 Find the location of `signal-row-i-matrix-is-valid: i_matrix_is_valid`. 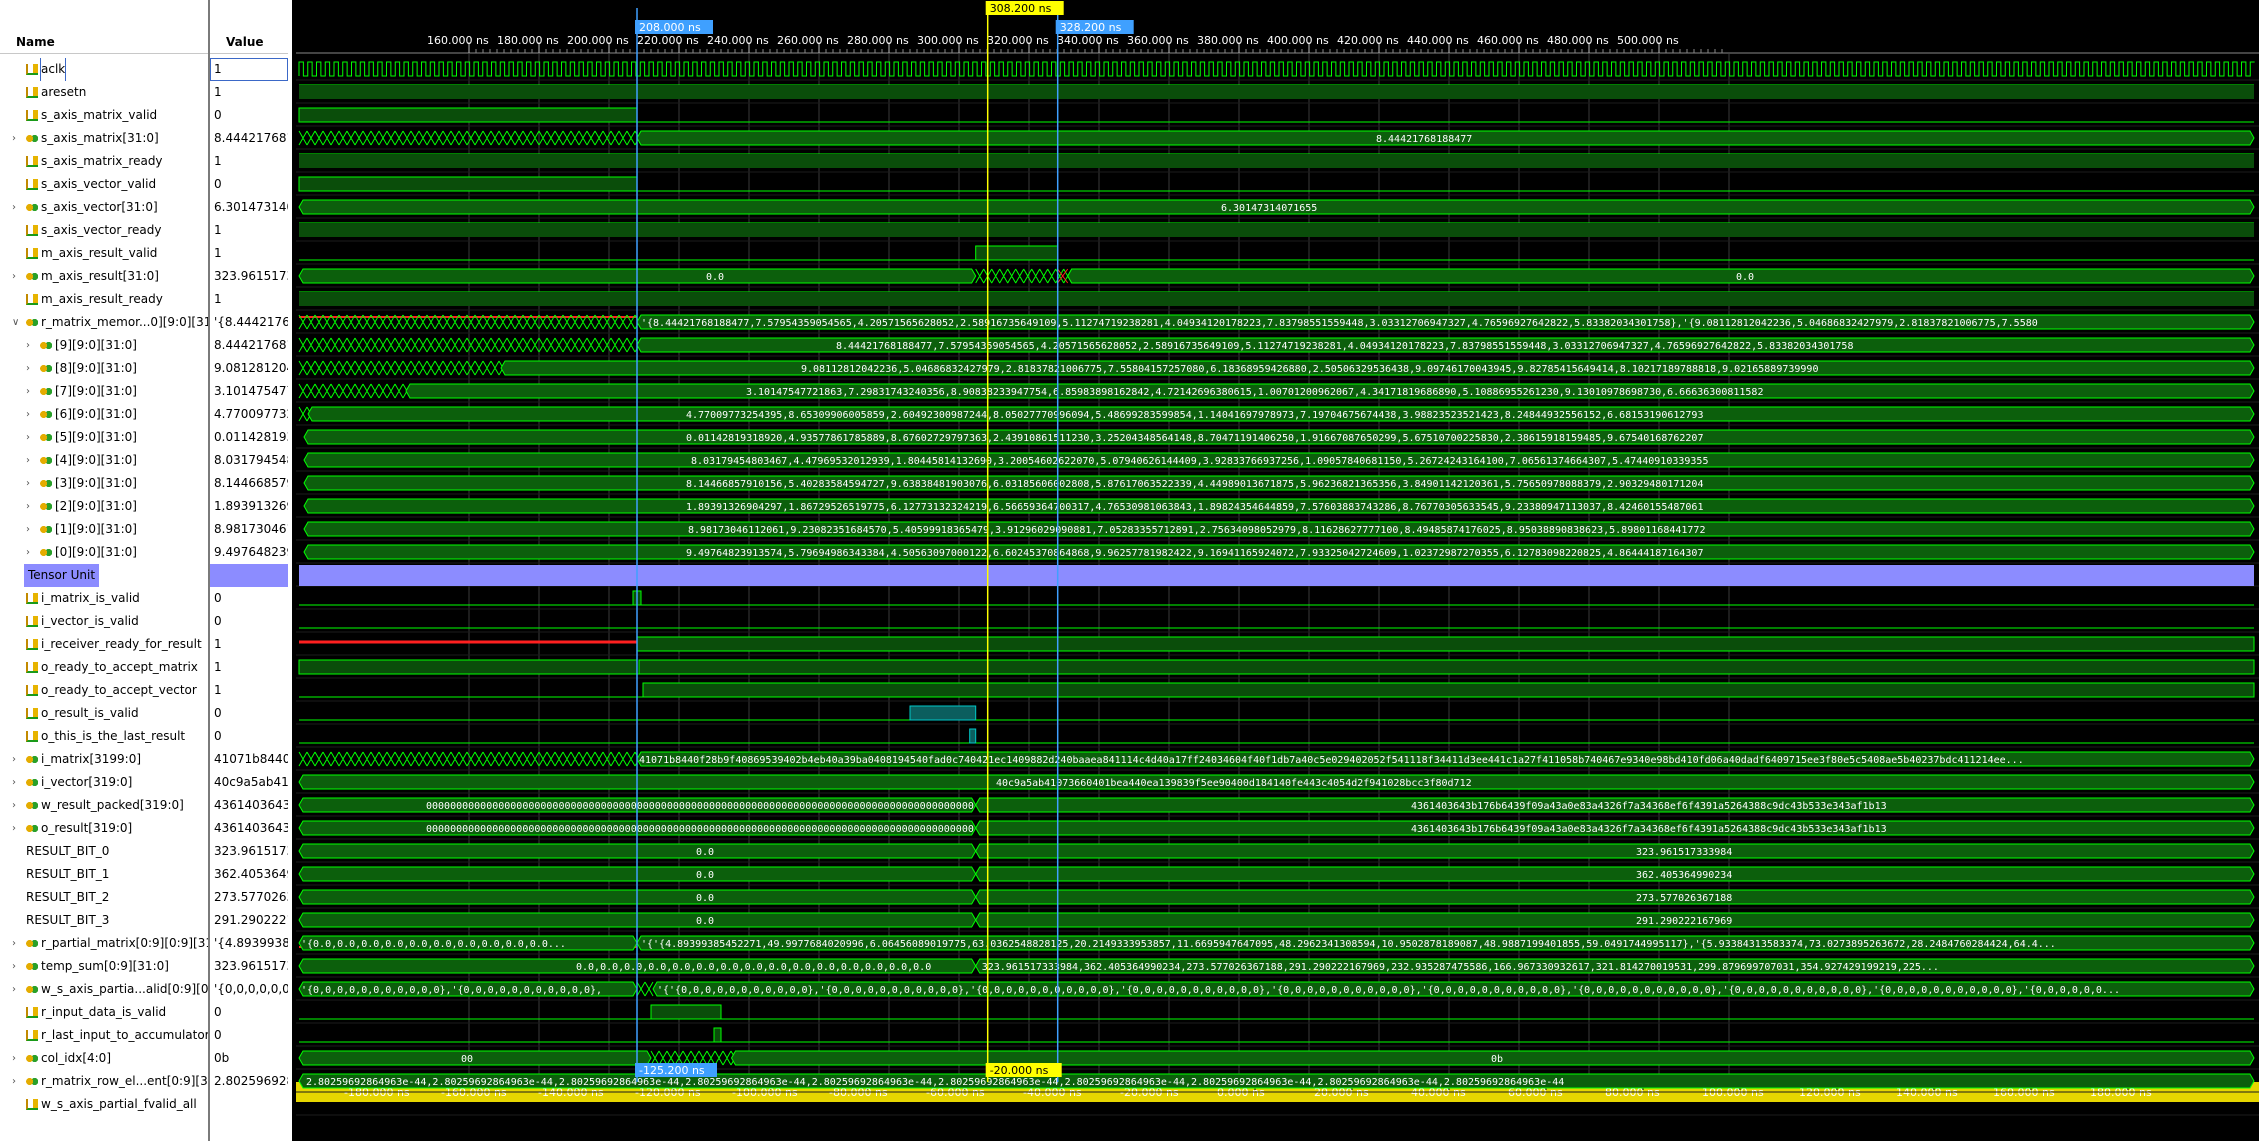

signal-row-i-matrix-is-valid: i_matrix_is_valid is located at coordinates (104, 598).